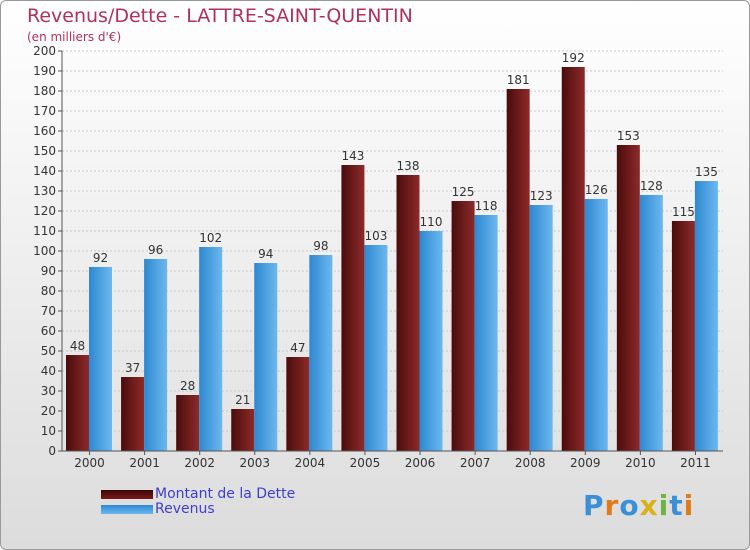  I want to click on bar-value-label: 96, so click(155, 250).